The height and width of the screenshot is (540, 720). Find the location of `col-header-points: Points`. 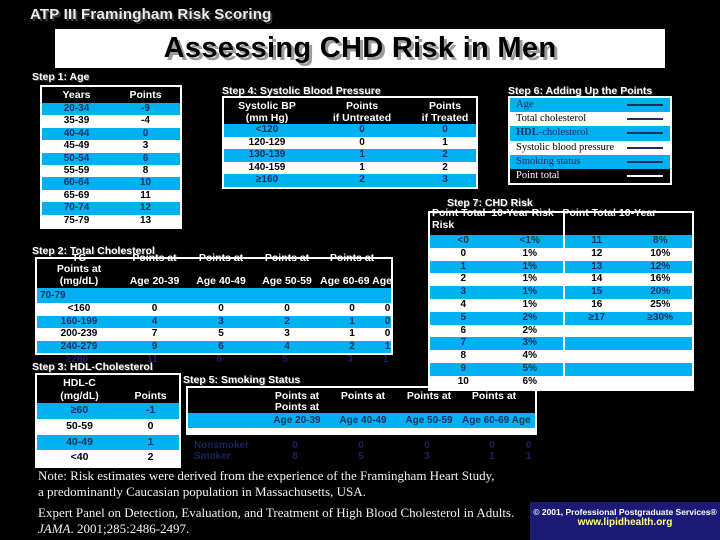

col-header-points: Points is located at coordinates (145, 95).